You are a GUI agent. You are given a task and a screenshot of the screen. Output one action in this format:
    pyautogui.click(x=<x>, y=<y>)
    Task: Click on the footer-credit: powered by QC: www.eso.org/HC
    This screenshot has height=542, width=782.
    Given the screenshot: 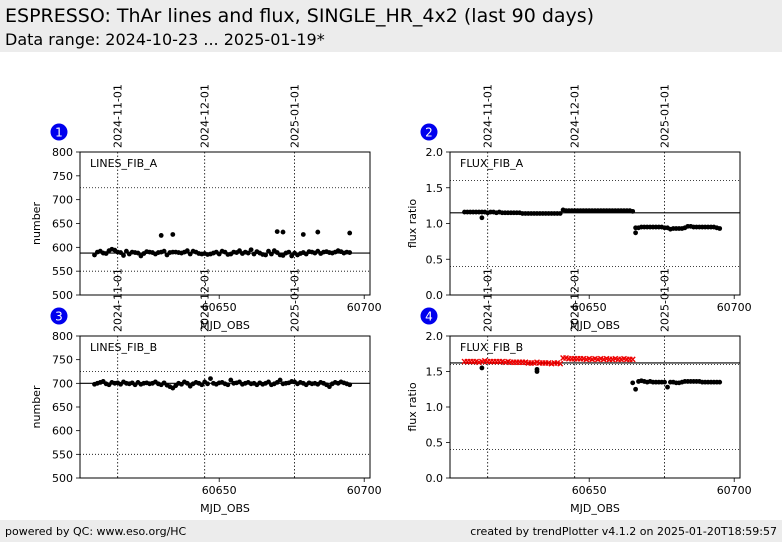 What is the action you would take?
    pyautogui.click(x=96, y=531)
    